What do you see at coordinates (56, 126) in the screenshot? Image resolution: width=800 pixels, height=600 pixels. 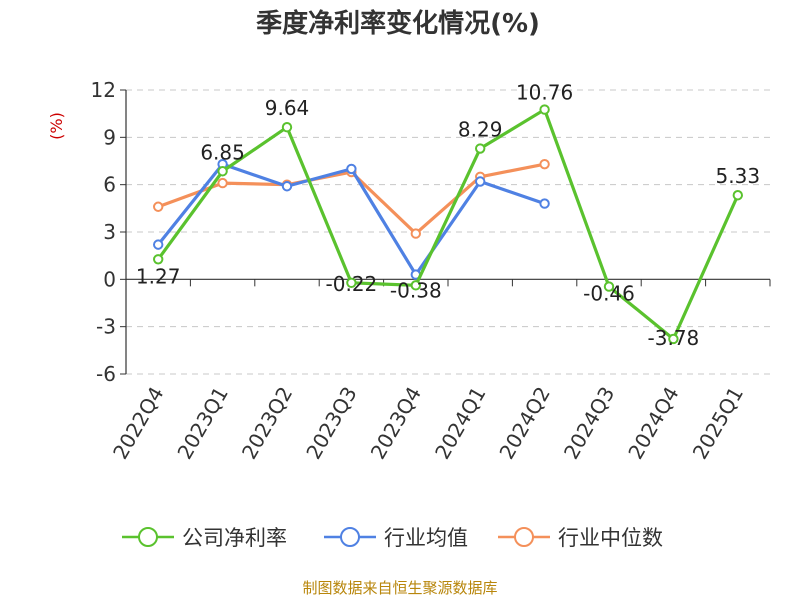 I see `y-axis-unit-label: (%)` at bounding box center [56, 126].